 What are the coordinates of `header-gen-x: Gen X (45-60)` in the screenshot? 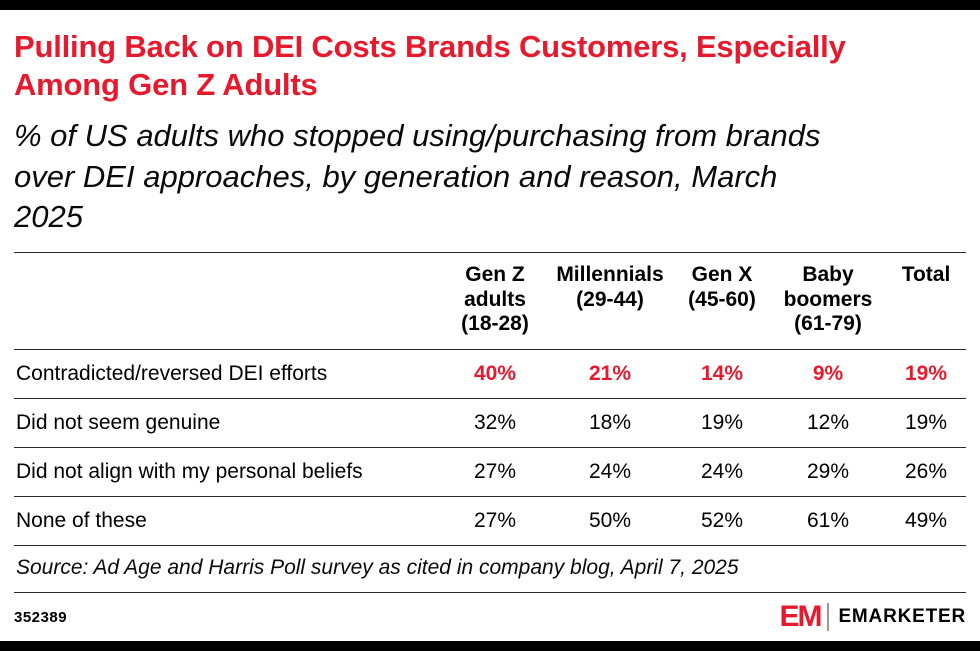 It's located at (722, 287).